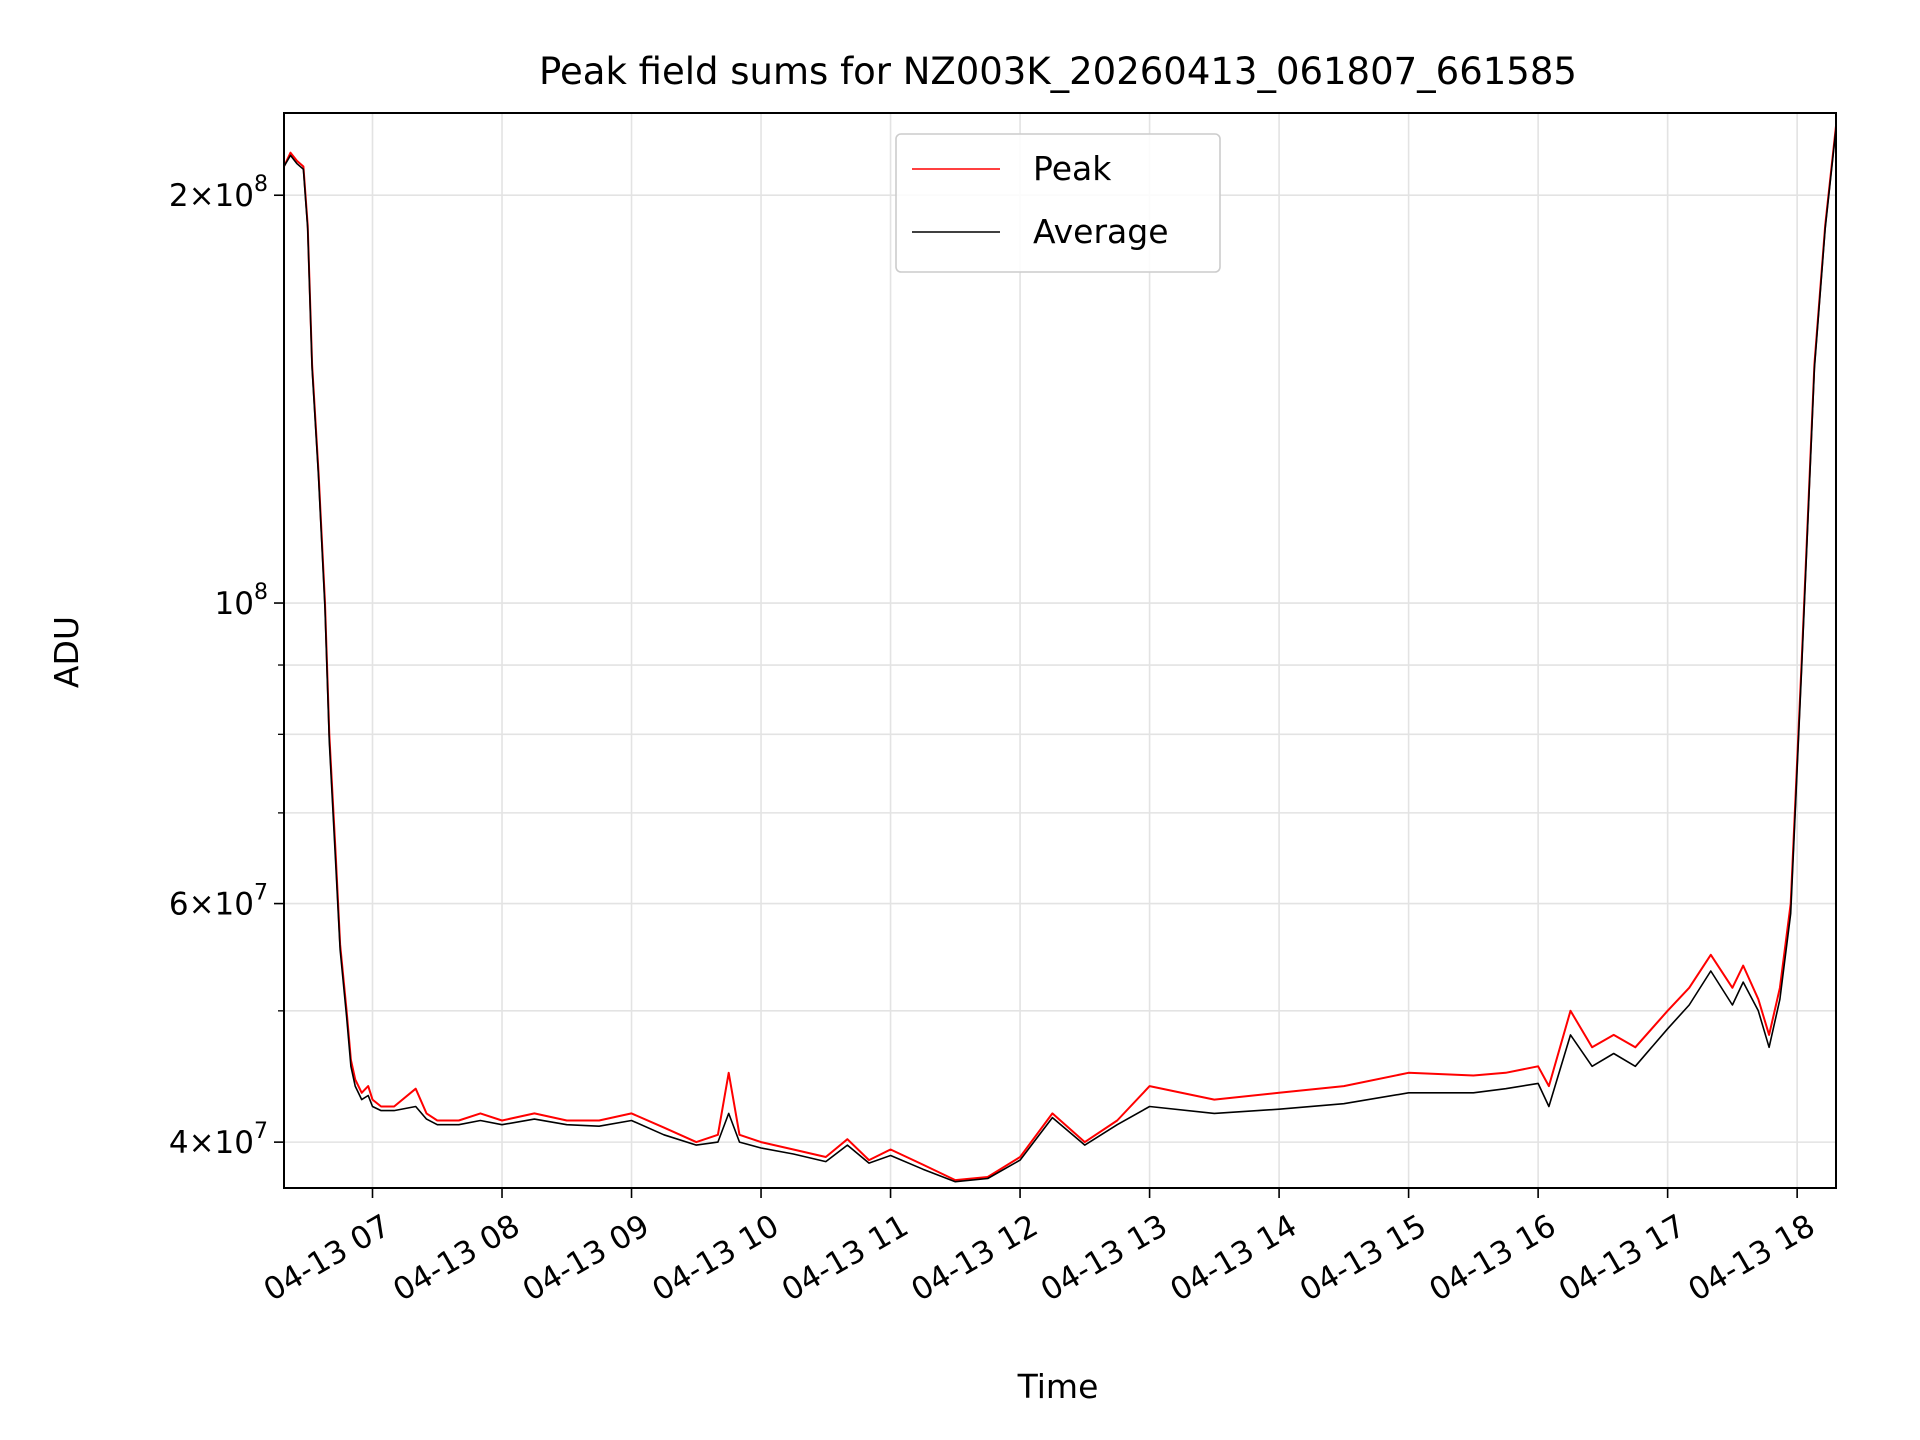  What do you see at coordinates (66, 652) in the screenshot?
I see `y-axis-label: ADU` at bounding box center [66, 652].